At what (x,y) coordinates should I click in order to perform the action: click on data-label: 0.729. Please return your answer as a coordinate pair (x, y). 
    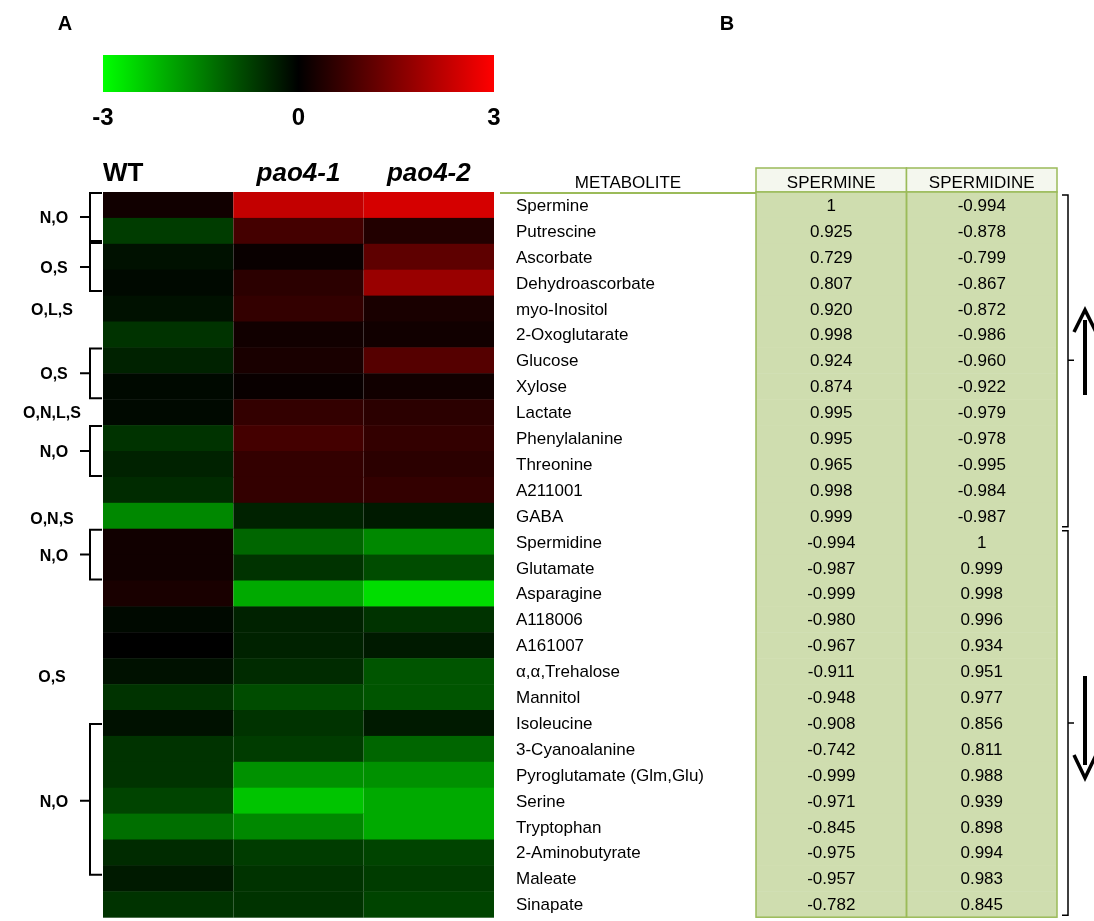
    Looking at the image, I should click on (831, 257).